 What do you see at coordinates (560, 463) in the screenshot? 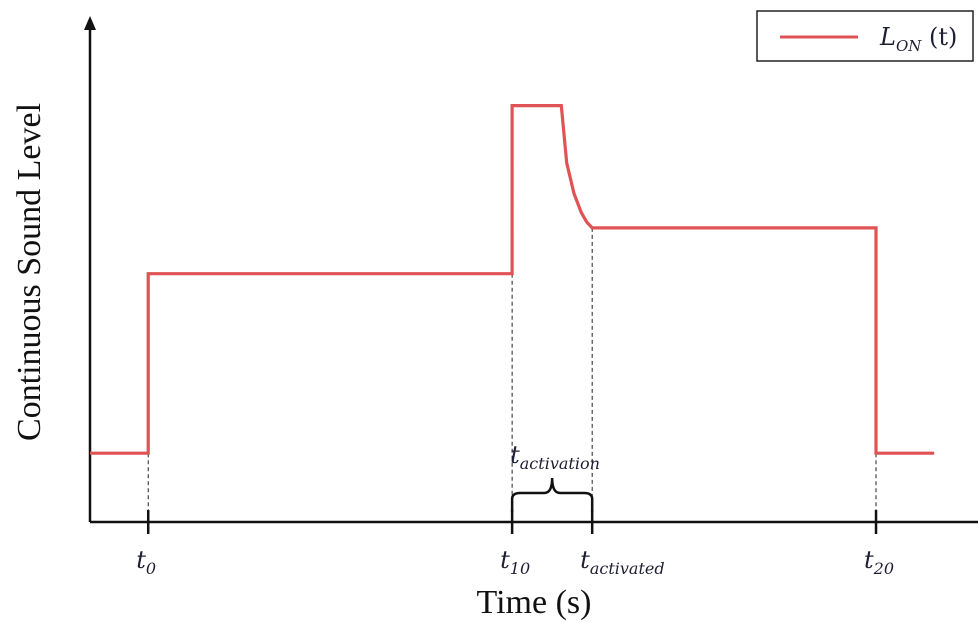
I see `activation-label-sub: activation` at bounding box center [560, 463].